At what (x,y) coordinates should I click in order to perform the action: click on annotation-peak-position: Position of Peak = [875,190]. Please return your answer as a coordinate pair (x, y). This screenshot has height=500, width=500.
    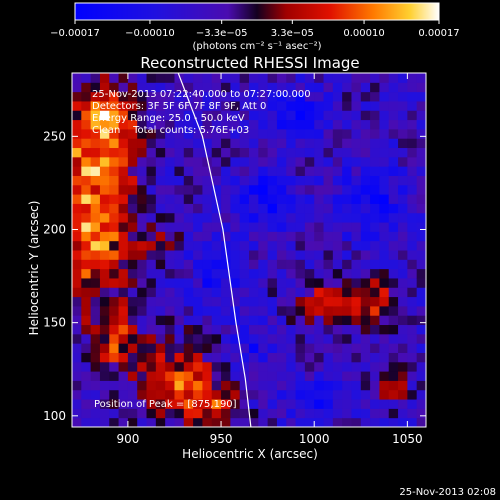
    Looking at the image, I should click on (165, 404).